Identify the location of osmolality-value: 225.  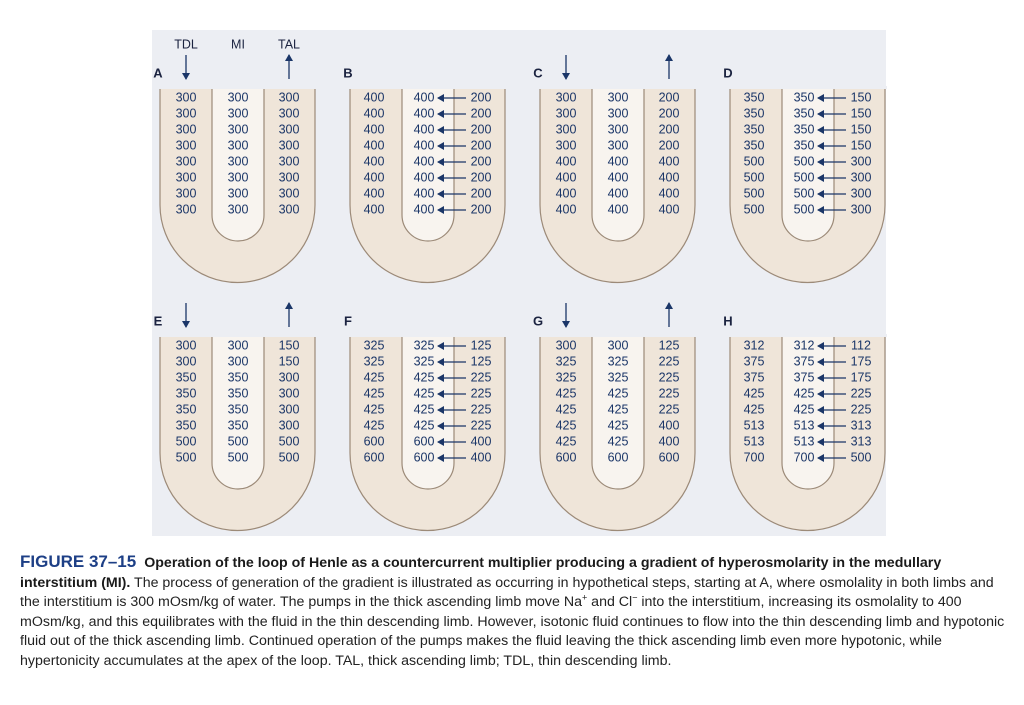
(861, 393).